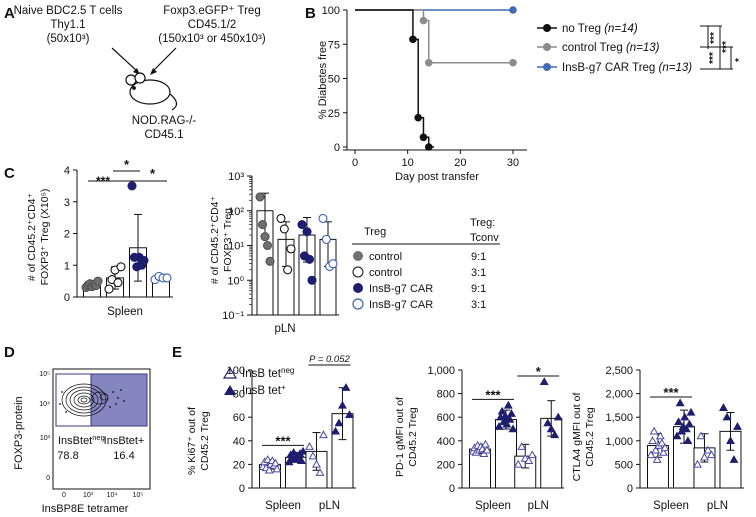  Describe the element at coordinates (45, 237) in the screenshot. I see `c-spleen-ylabel-2: FOXP3⁺ Treg (X10⁵)` at that location.